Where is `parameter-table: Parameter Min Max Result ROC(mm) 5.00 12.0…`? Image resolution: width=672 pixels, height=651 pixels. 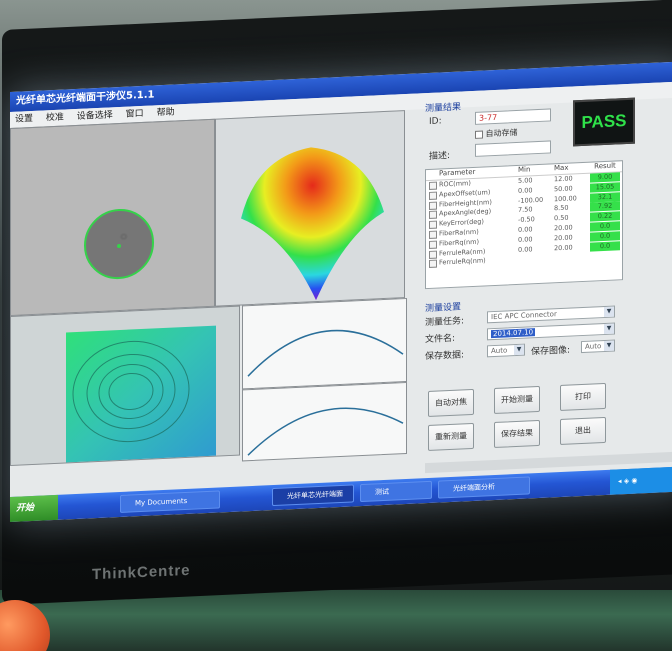
parameter-table: Parameter Min Max Result ROC(mm) 5.00 12.0… is located at coordinates (524, 225).